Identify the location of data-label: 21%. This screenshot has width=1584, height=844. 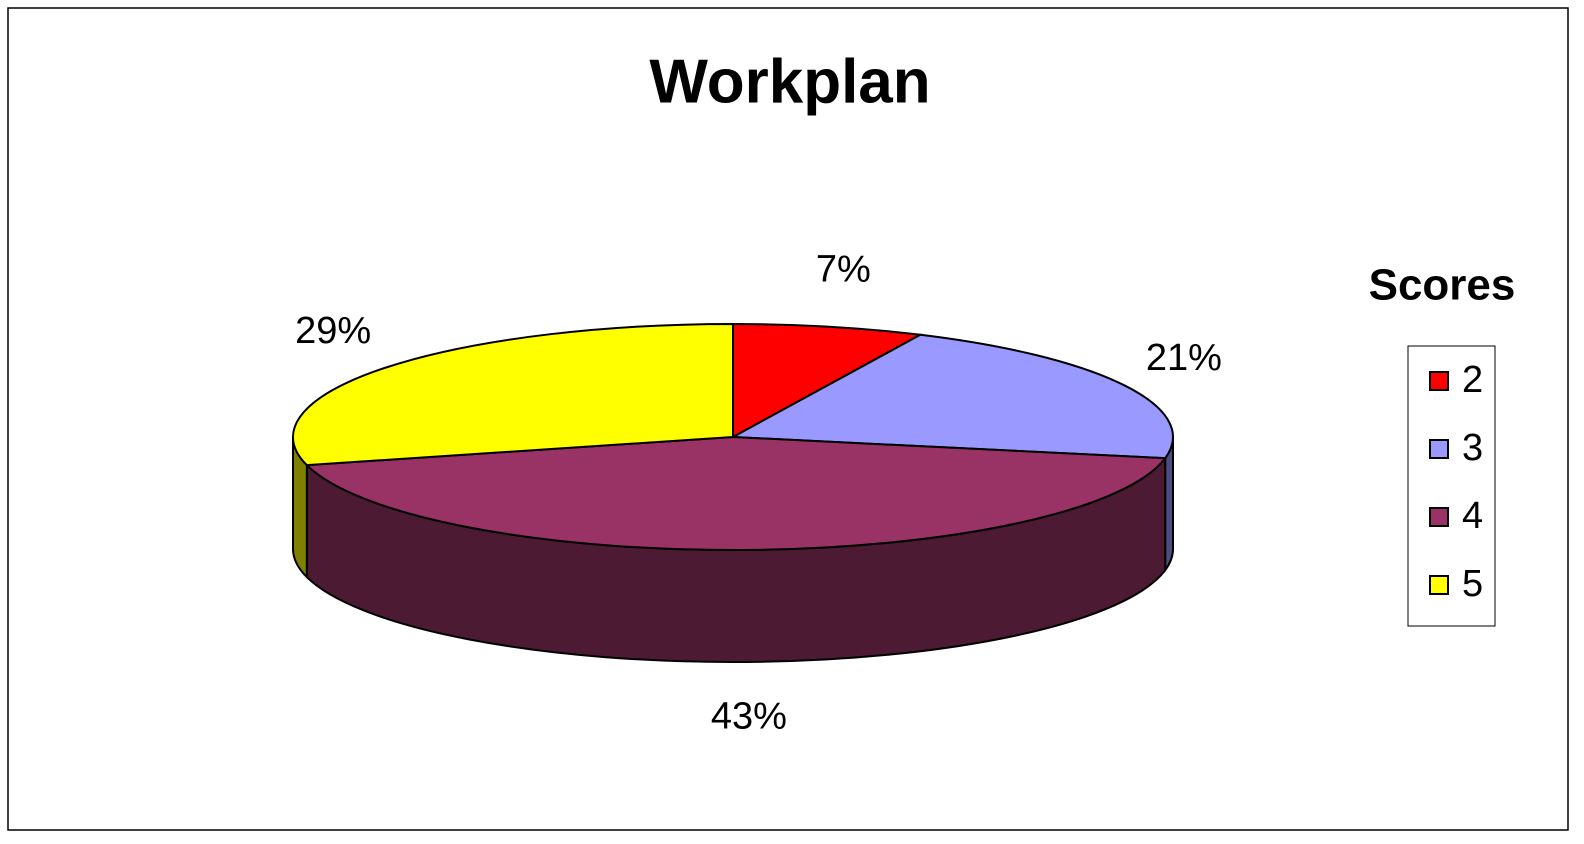
(1184, 358).